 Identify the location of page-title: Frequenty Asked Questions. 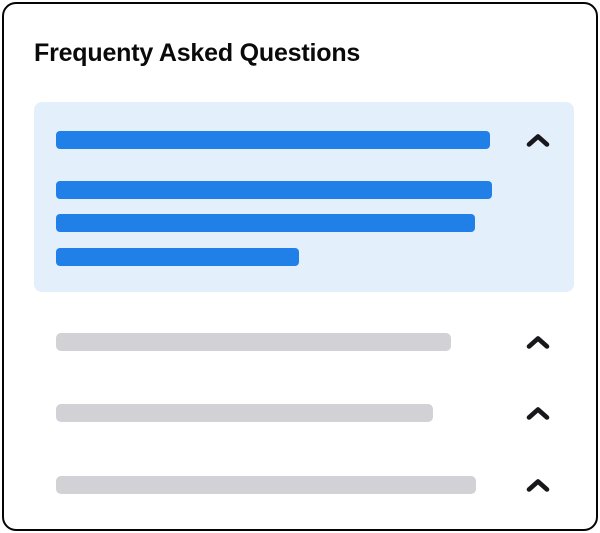
(197, 53).